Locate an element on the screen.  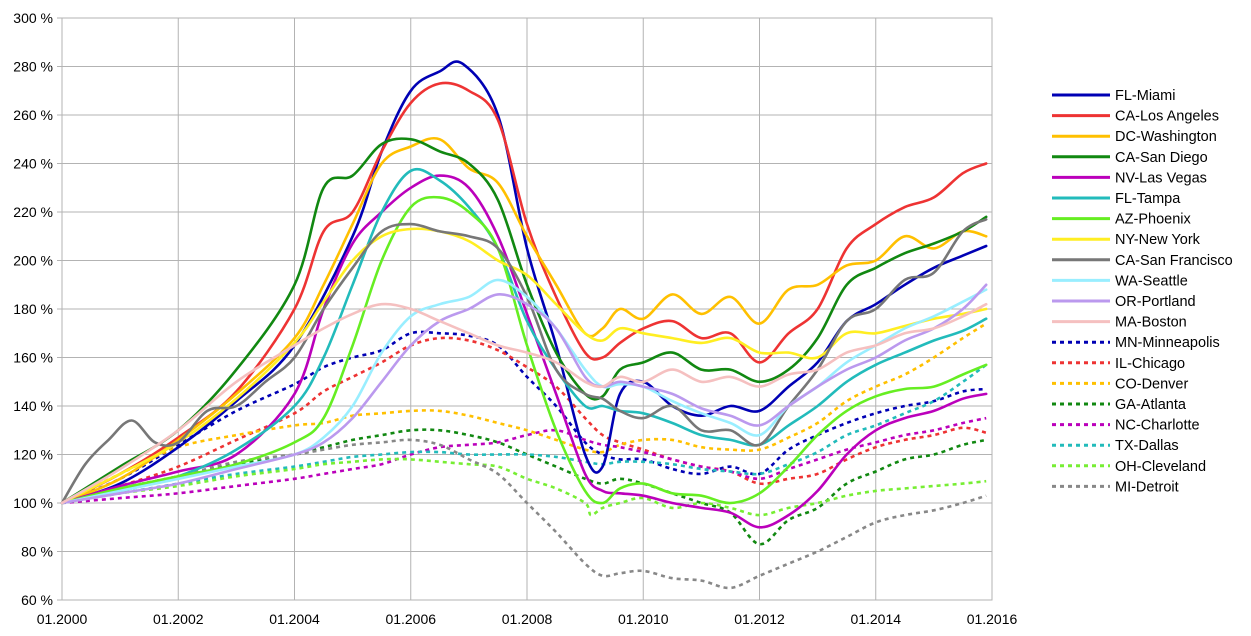
legend-label: NY-New York is located at coordinates (1158, 240).